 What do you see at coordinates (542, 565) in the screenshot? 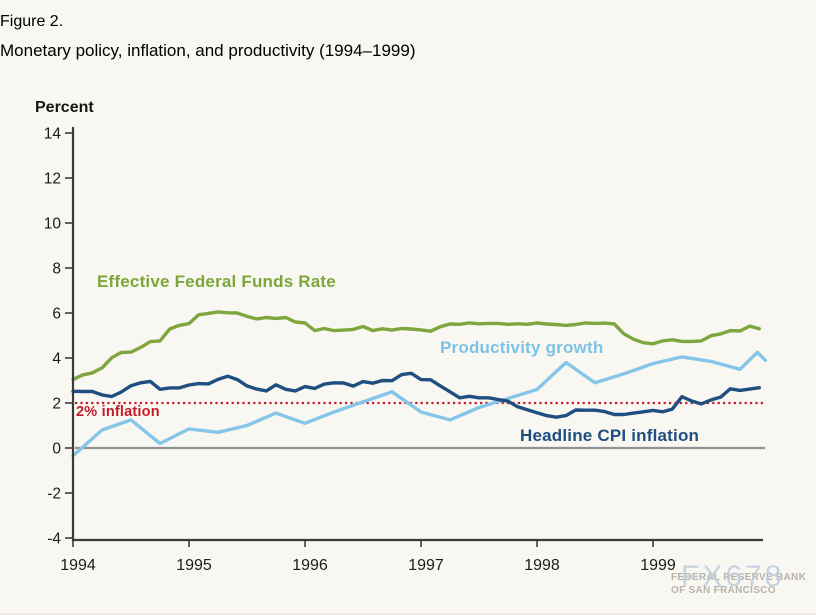
I see `x-tick-label: 1998` at bounding box center [542, 565].